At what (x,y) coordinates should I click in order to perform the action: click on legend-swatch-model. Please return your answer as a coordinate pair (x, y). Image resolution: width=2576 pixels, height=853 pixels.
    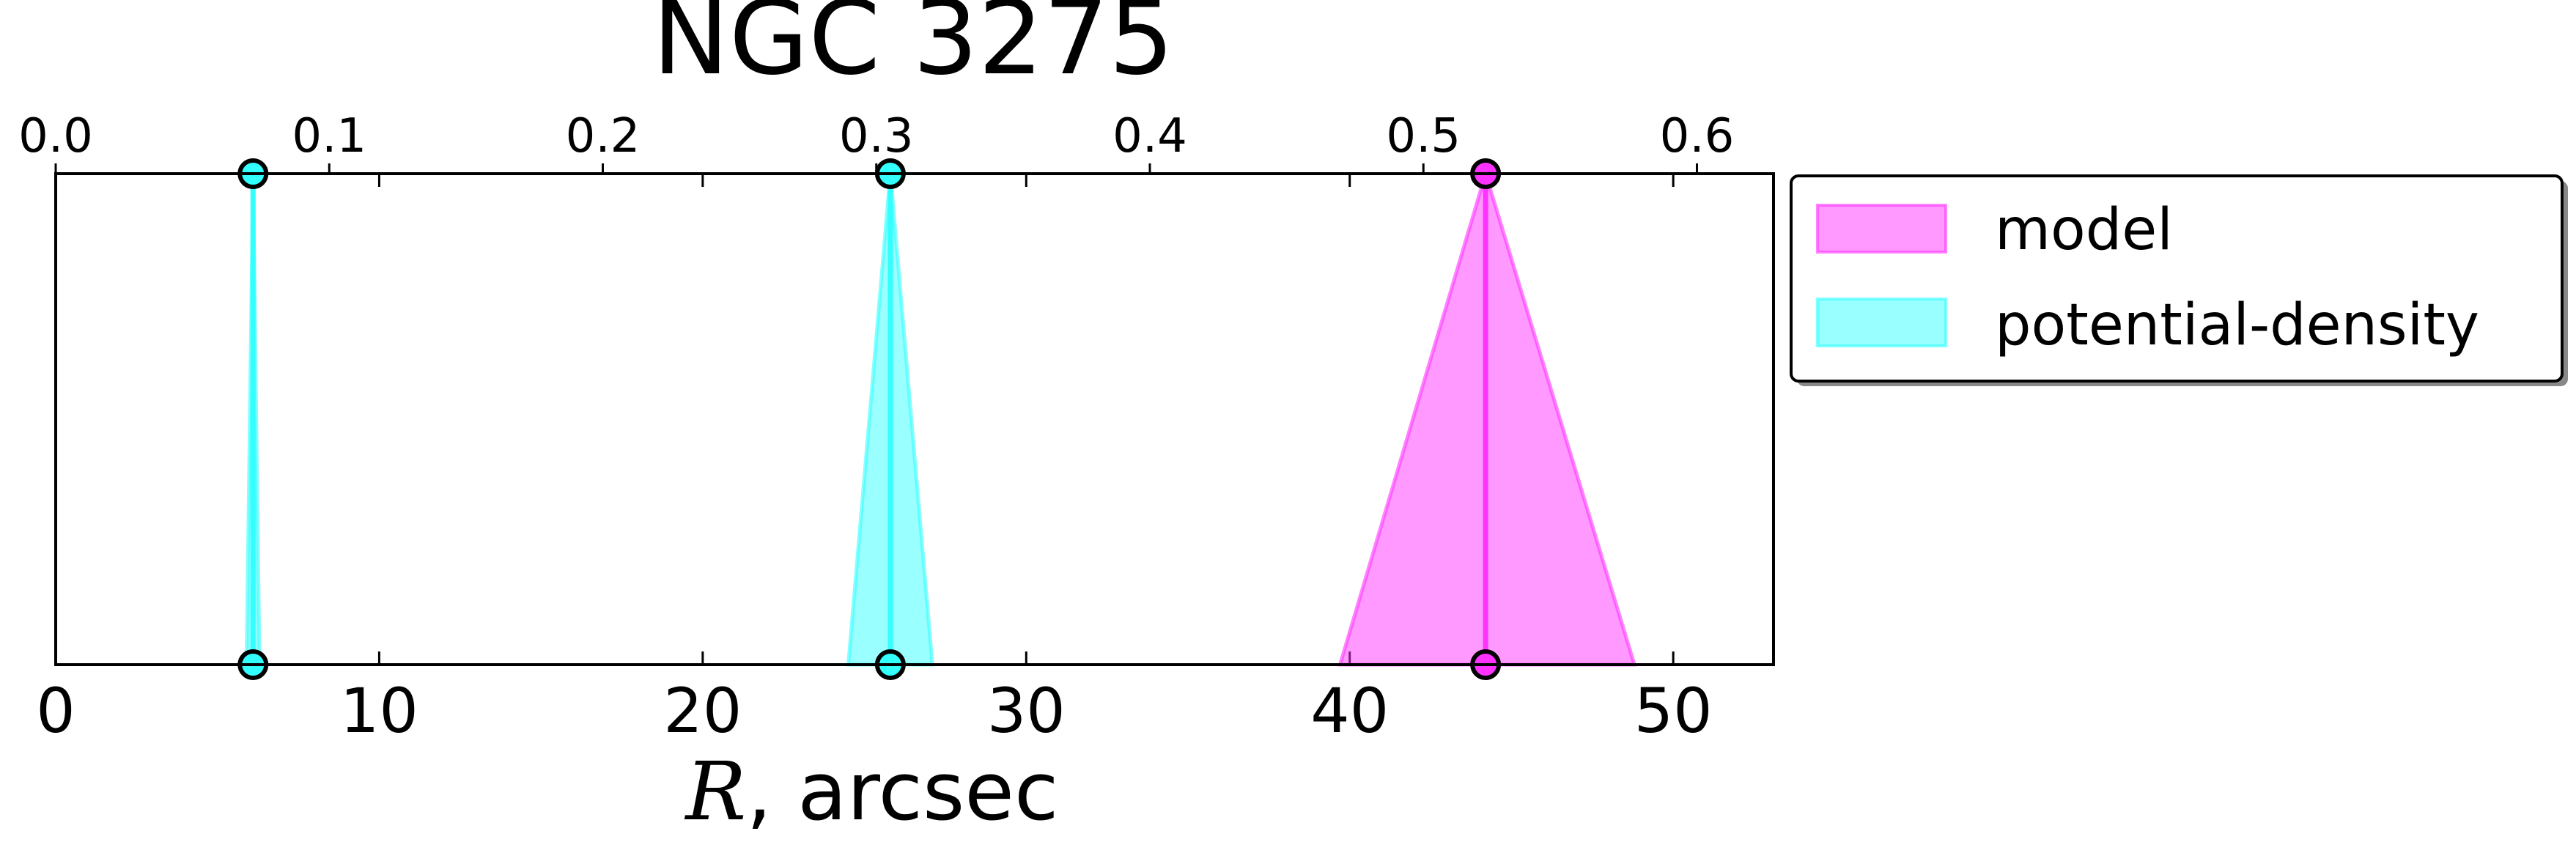
    Looking at the image, I should click on (1881, 229).